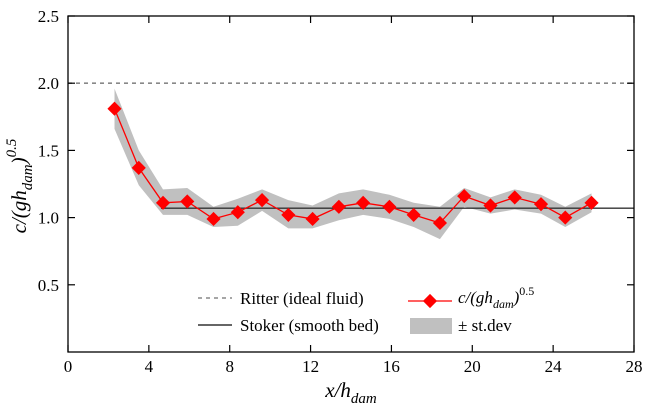 Image resolution: width=646 pixels, height=406 pixels. Describe the element at coordinates (634, 366) in the screenshot. I see `x-tick-label: 28` at that location.